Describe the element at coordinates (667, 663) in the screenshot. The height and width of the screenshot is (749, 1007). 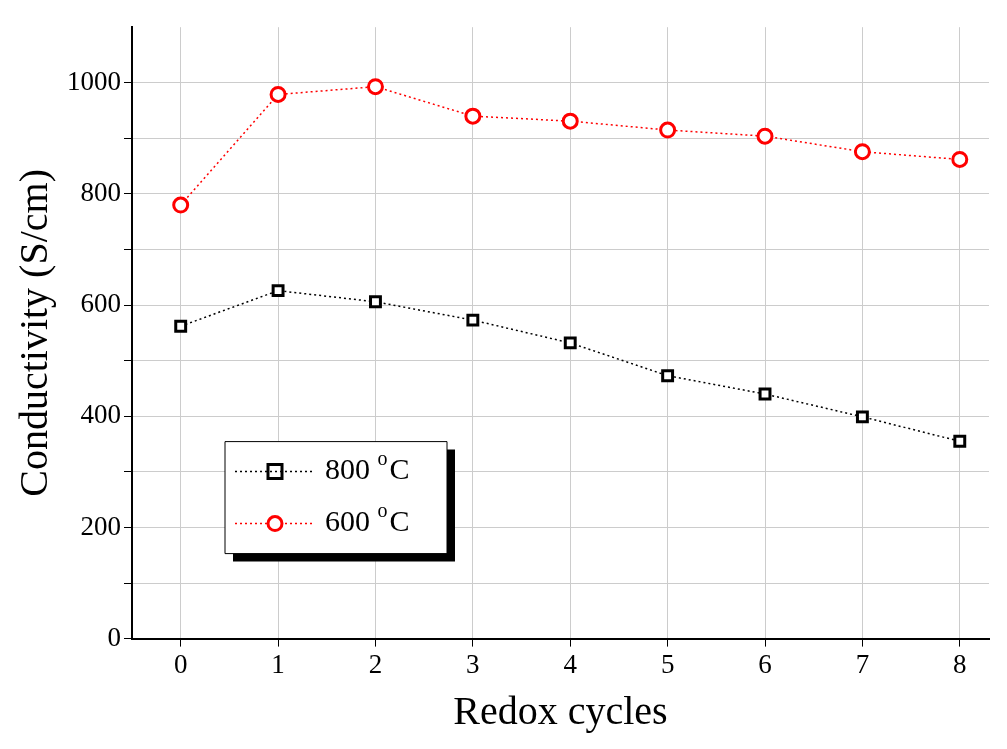
I see `x-tick-label: 5` at that location.